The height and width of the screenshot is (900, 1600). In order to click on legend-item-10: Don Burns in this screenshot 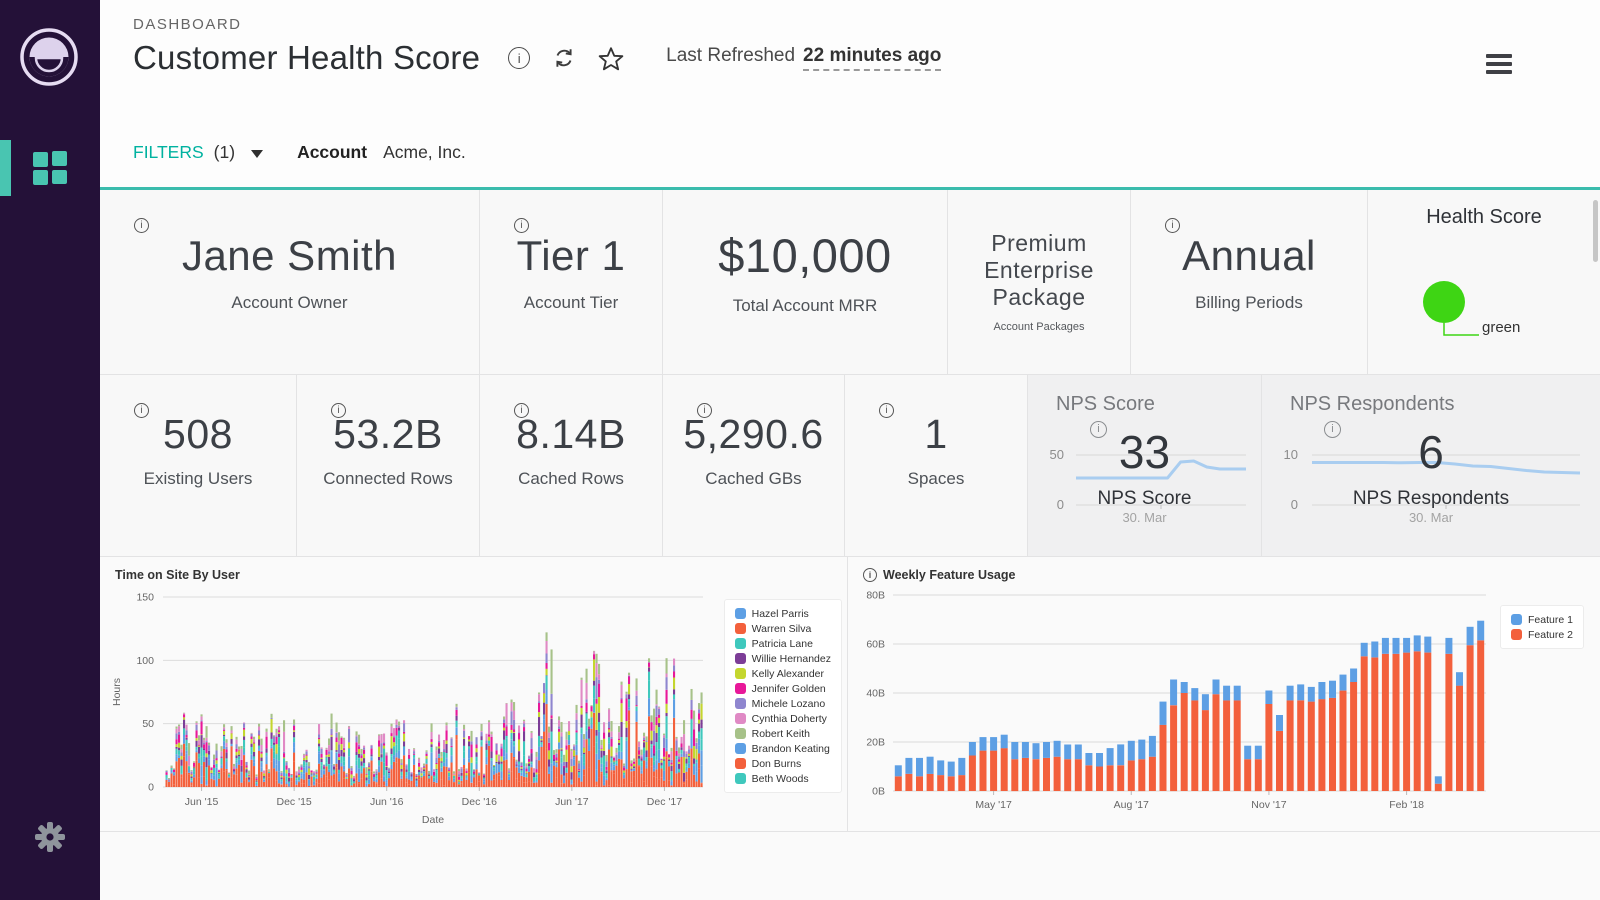, I will do `click(782, 763)`.